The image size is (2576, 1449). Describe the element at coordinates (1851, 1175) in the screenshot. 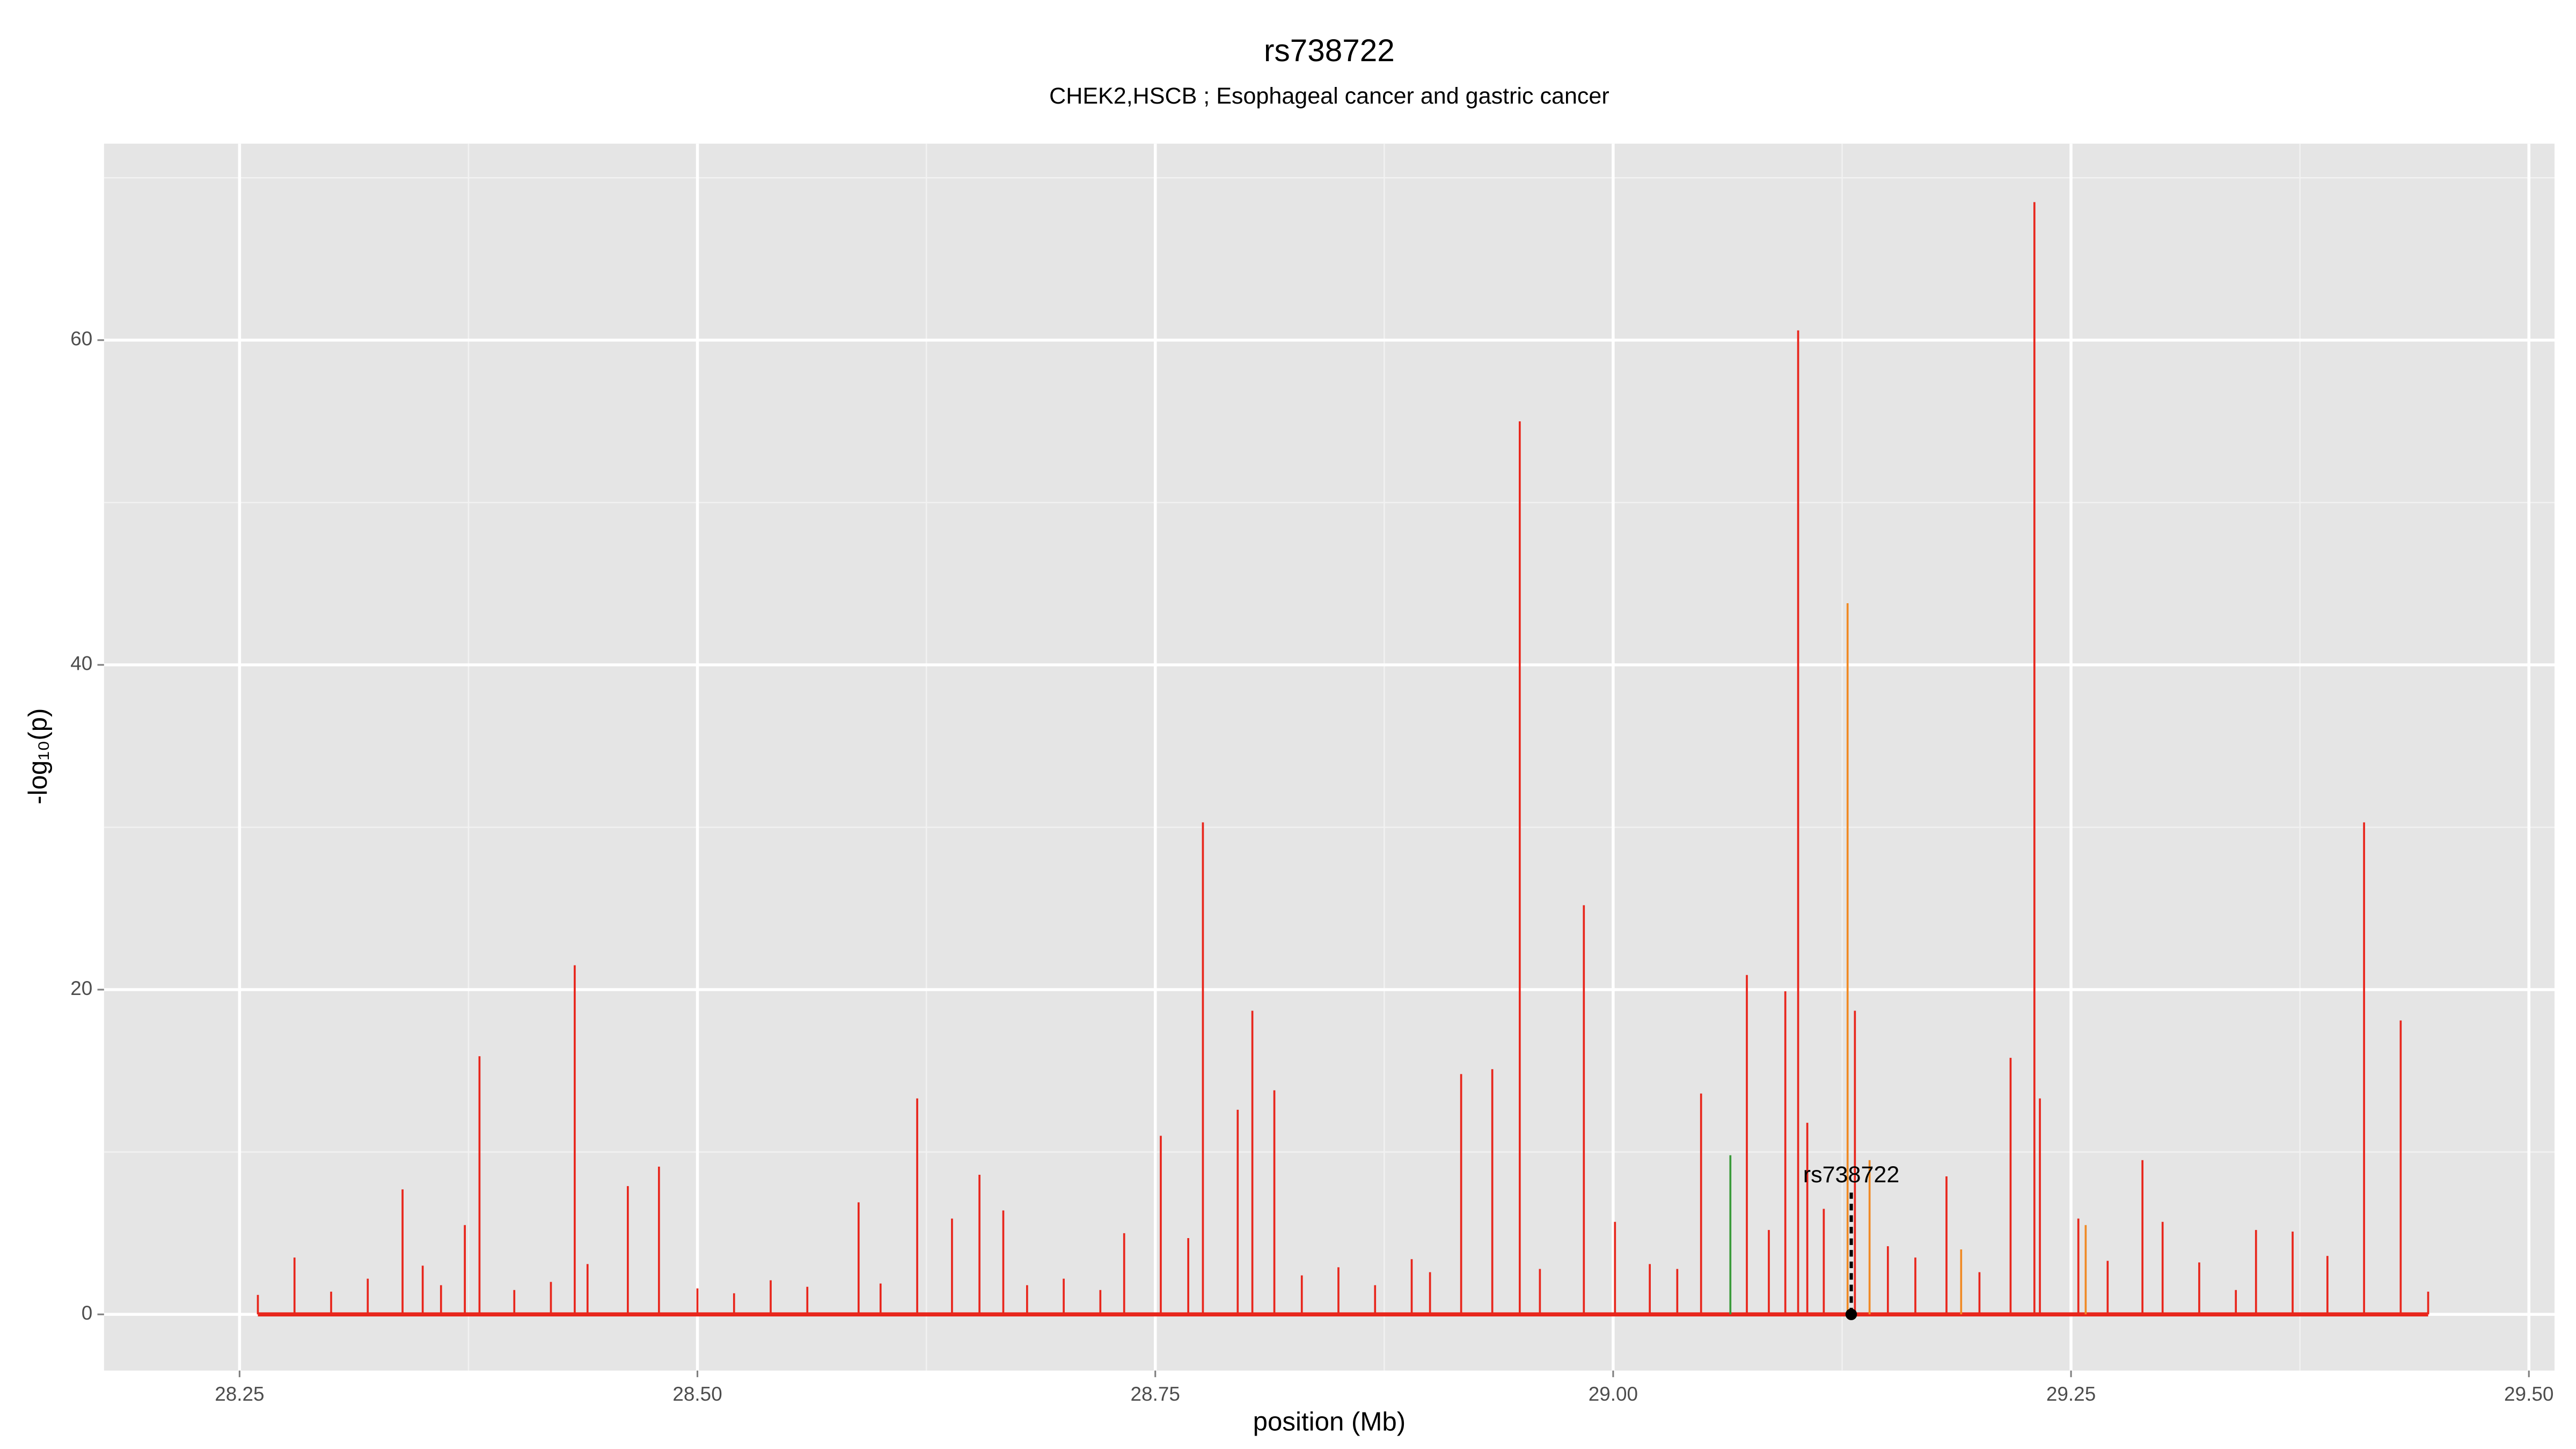

I see `annotation-label: rs738722` at that location.